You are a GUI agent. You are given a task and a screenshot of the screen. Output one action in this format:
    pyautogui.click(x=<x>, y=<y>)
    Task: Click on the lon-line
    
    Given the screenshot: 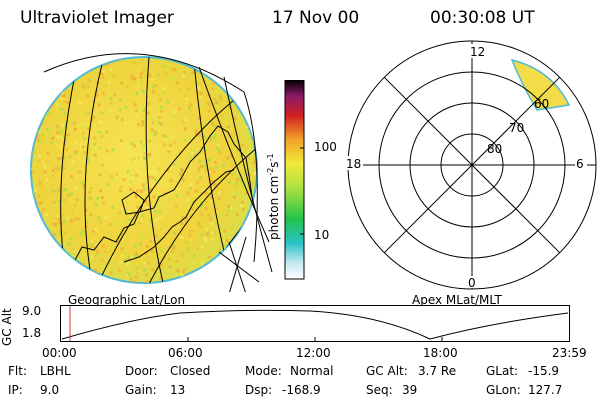 What is the action you would take?
    pyautogui.click(x=93, y=173)
    